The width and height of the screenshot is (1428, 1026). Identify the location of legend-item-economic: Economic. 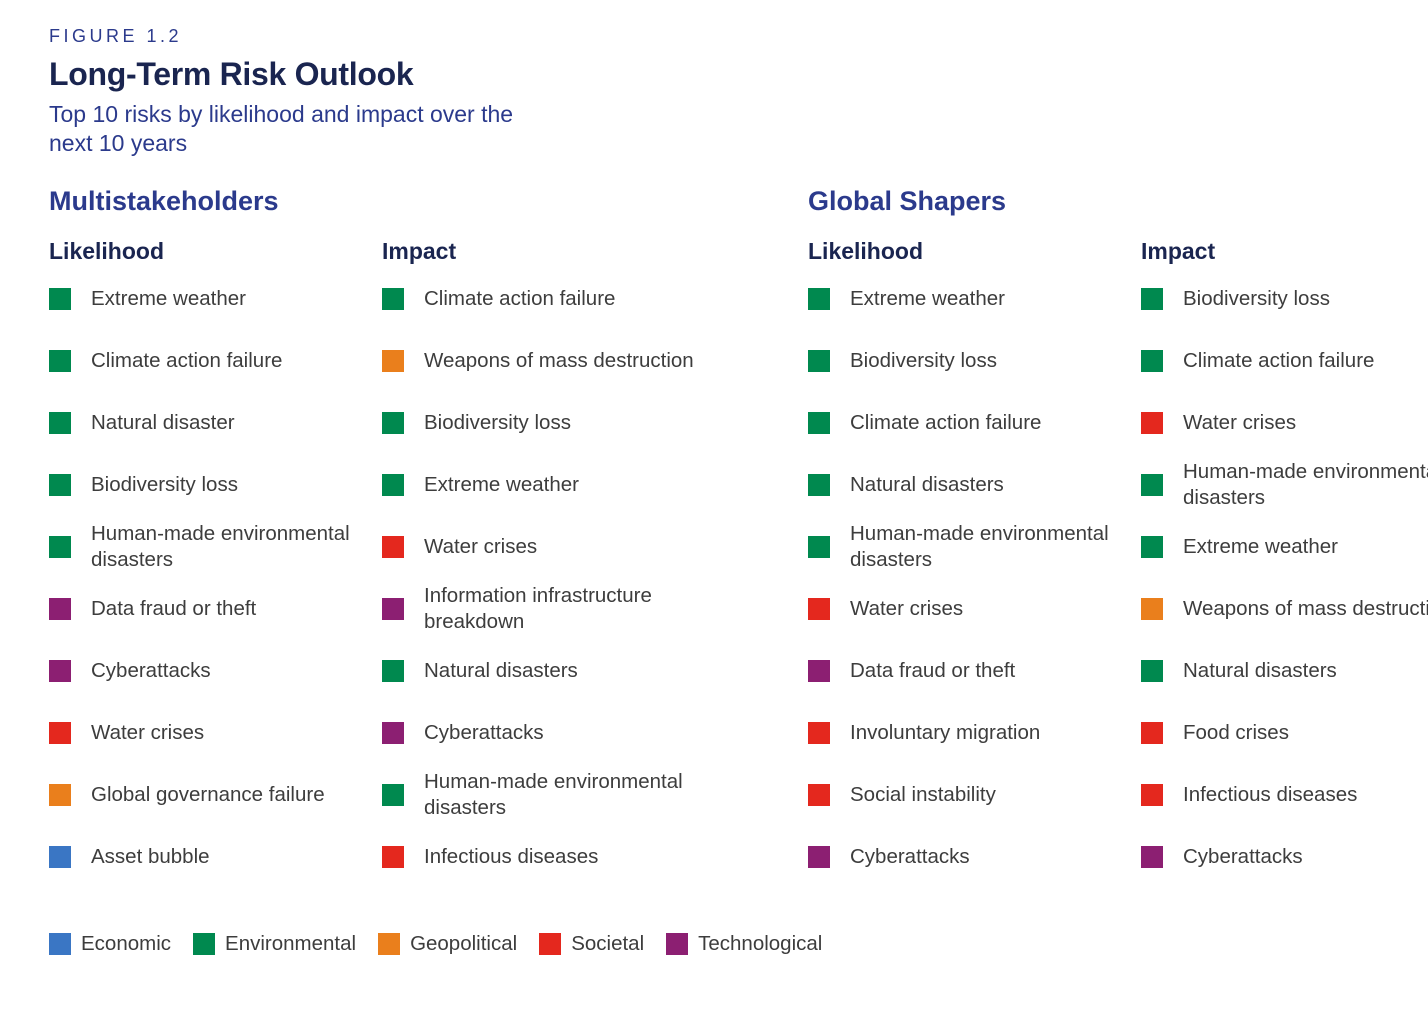
(110, 944).